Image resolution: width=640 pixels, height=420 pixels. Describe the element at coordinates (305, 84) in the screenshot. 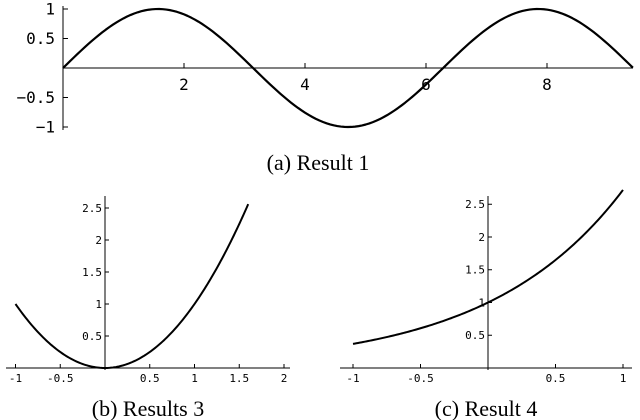

I see `x-tick-label: 4` at that location.